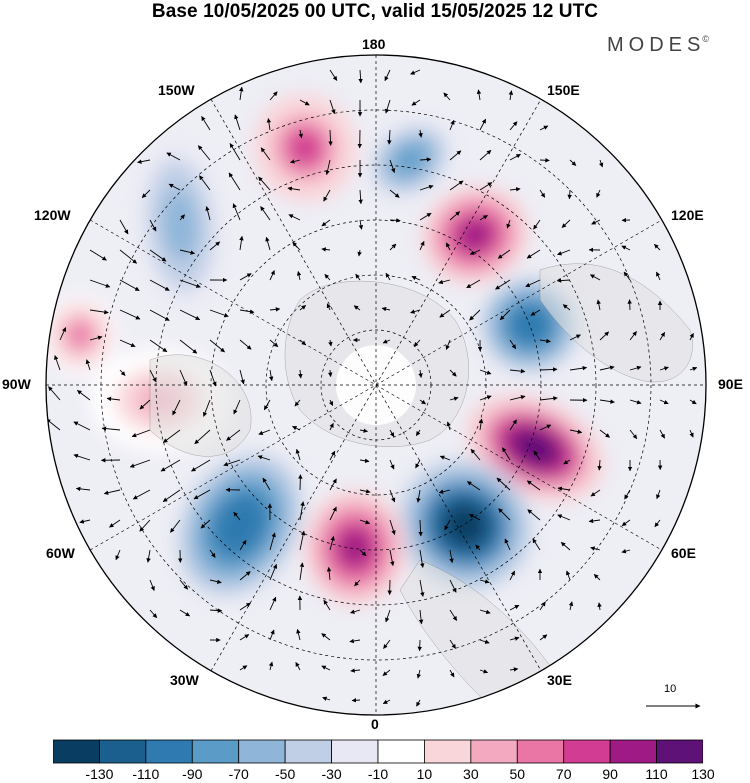 This screenshot has width=750, height=783. I want to click on colorbar-tick-label: -30, so click(331, 774).